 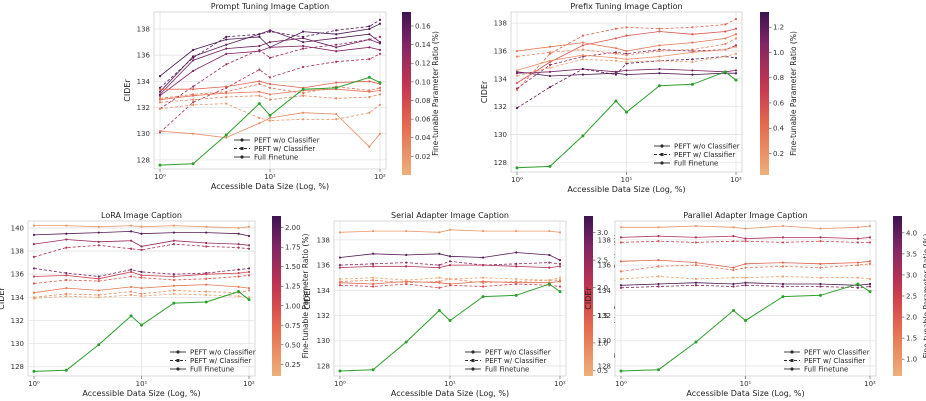 What do you see at coordinates (911, 297) in the screenshot?
I see `colorbar-tick-label: 2.5` at bounding box center [911, 297].